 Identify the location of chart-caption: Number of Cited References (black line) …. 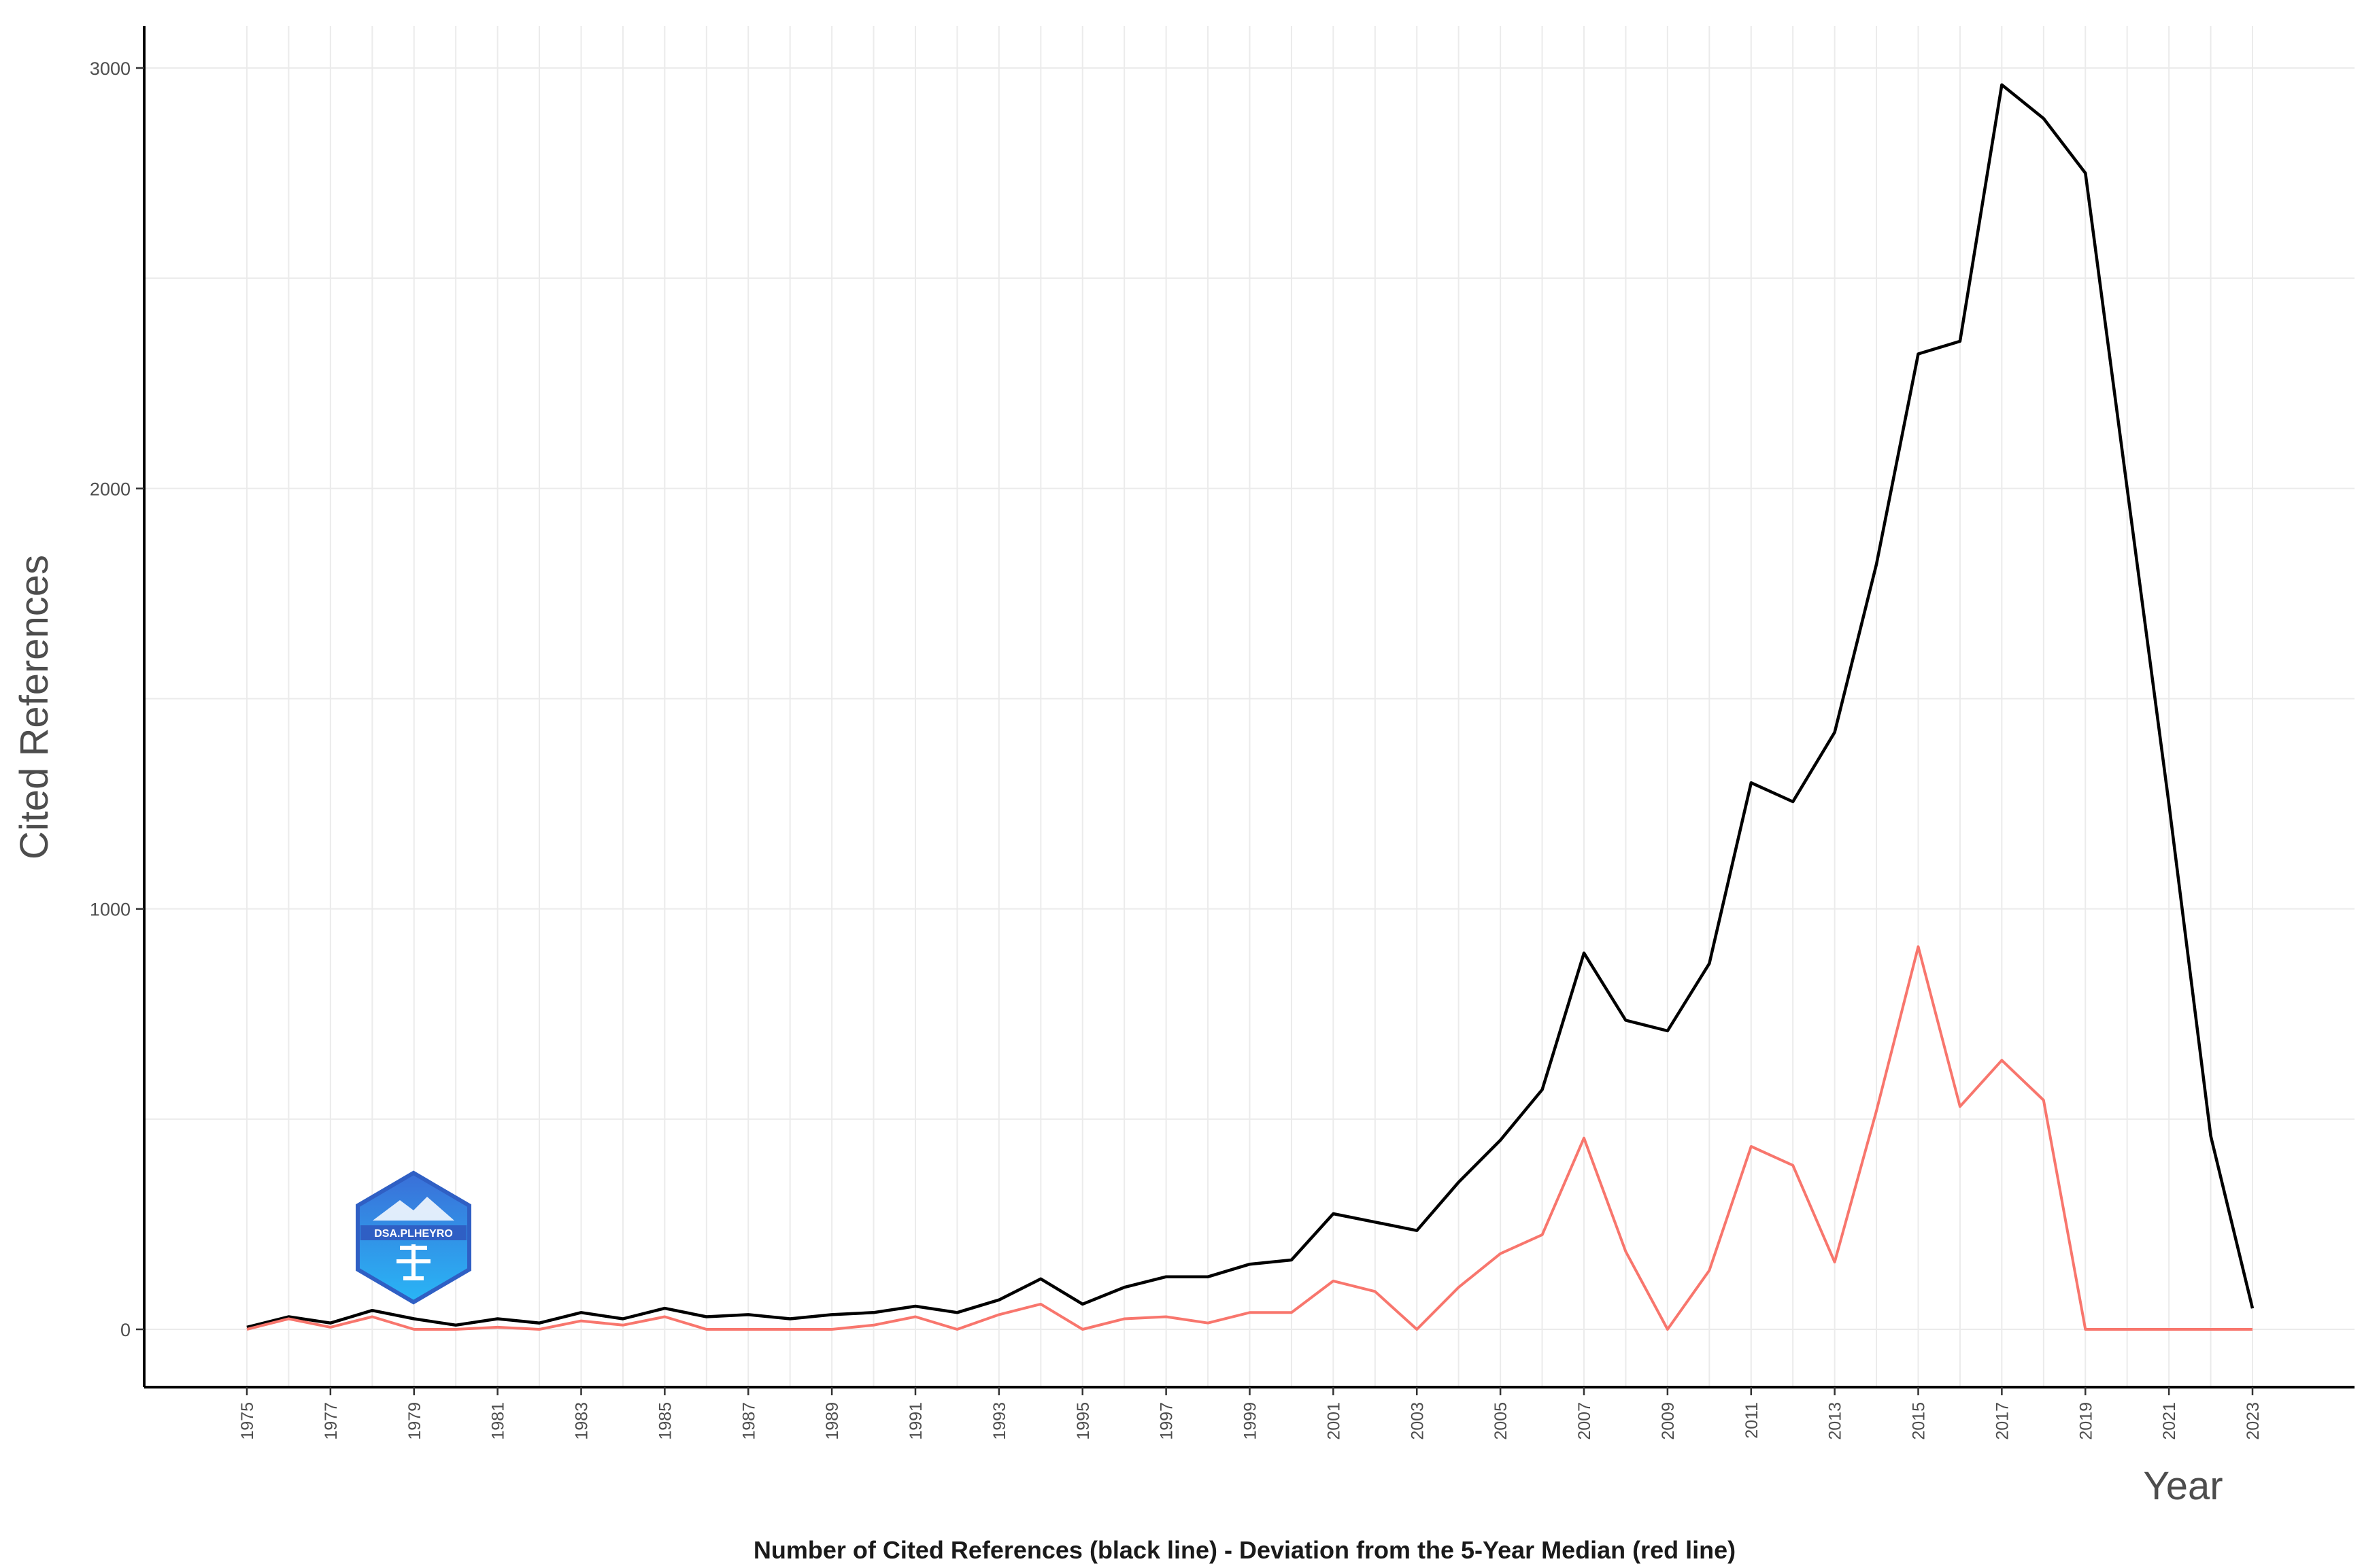
(1245, 1550).